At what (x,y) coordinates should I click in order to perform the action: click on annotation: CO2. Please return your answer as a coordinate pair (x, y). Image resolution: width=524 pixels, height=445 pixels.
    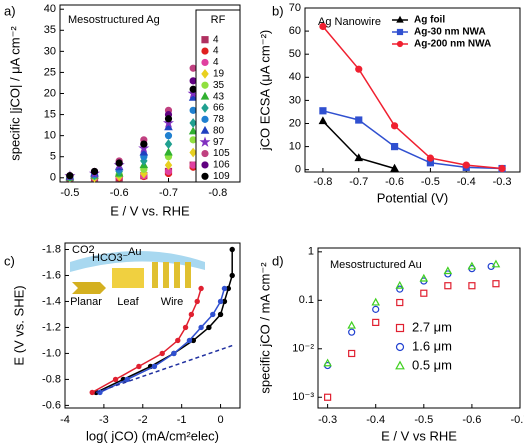
    Looking at the image, I should click on (83, 250).